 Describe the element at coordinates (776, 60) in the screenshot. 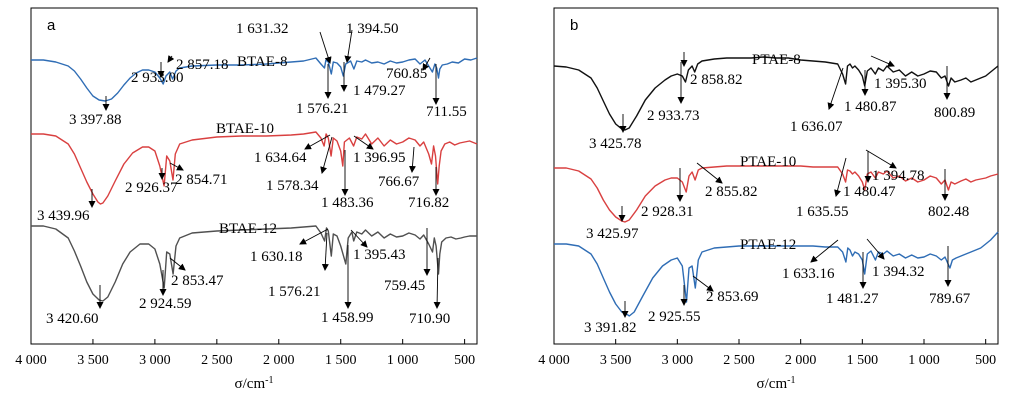

I see `series-label-ptae-8: PTAE-8` at that location.